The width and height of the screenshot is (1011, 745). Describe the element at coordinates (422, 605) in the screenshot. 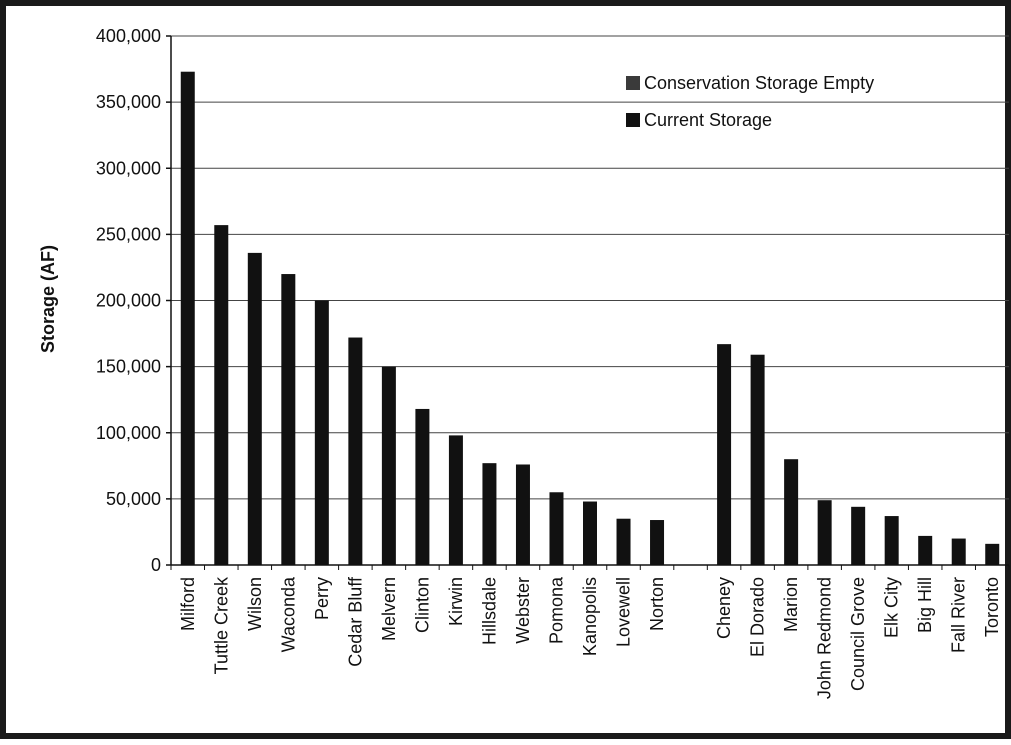

I see `x-tick-label: Clinton` at that location.